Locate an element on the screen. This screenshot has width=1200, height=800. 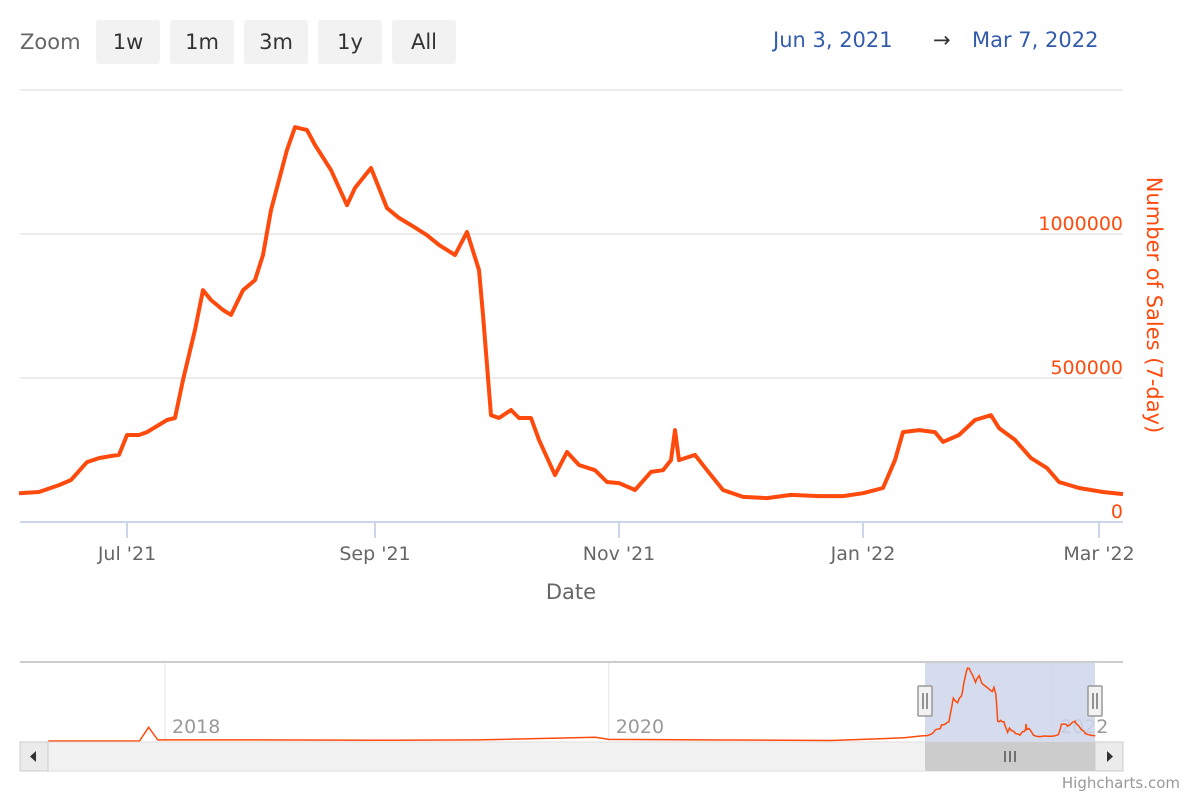
x-tick-label: Sep '21 is located at coordinates (374, 554).